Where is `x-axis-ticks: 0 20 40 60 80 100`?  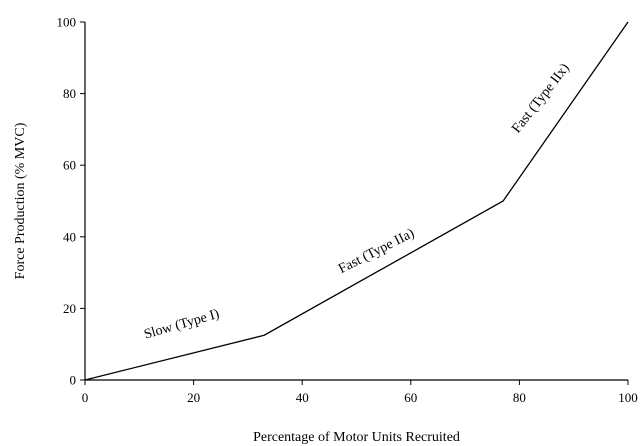 x-axis-ticks: 0 20 40 60 80 100 is located at coordinates (360, 392).